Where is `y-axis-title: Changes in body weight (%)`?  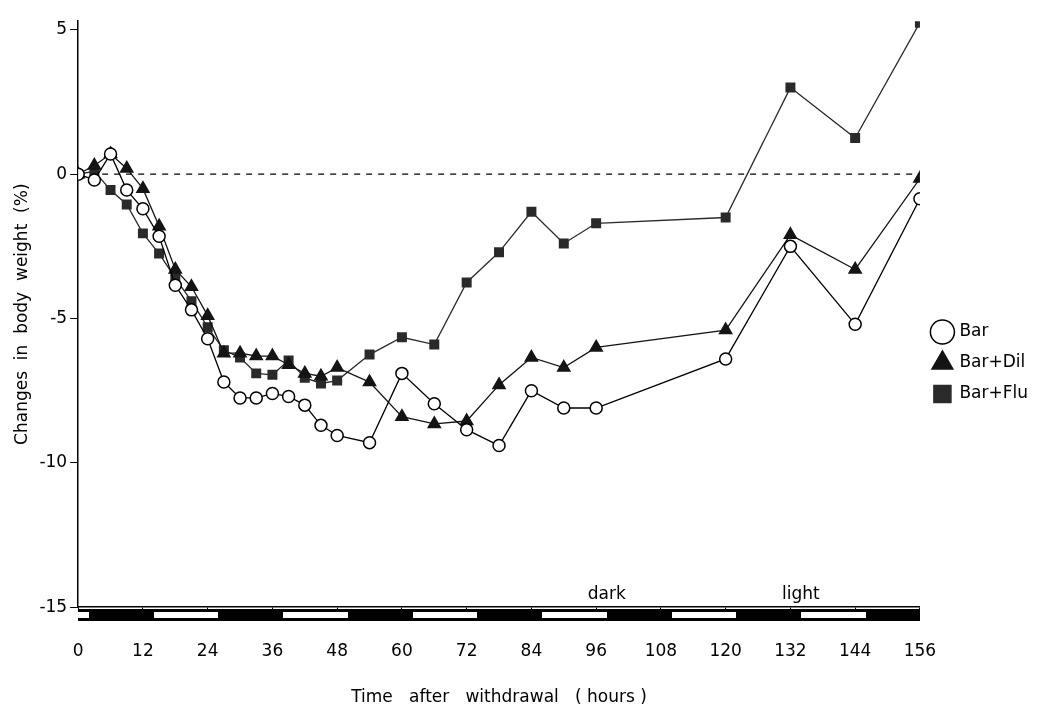 y-axis-title: Changes in body weight (%) is located at coordinates (20, 314).